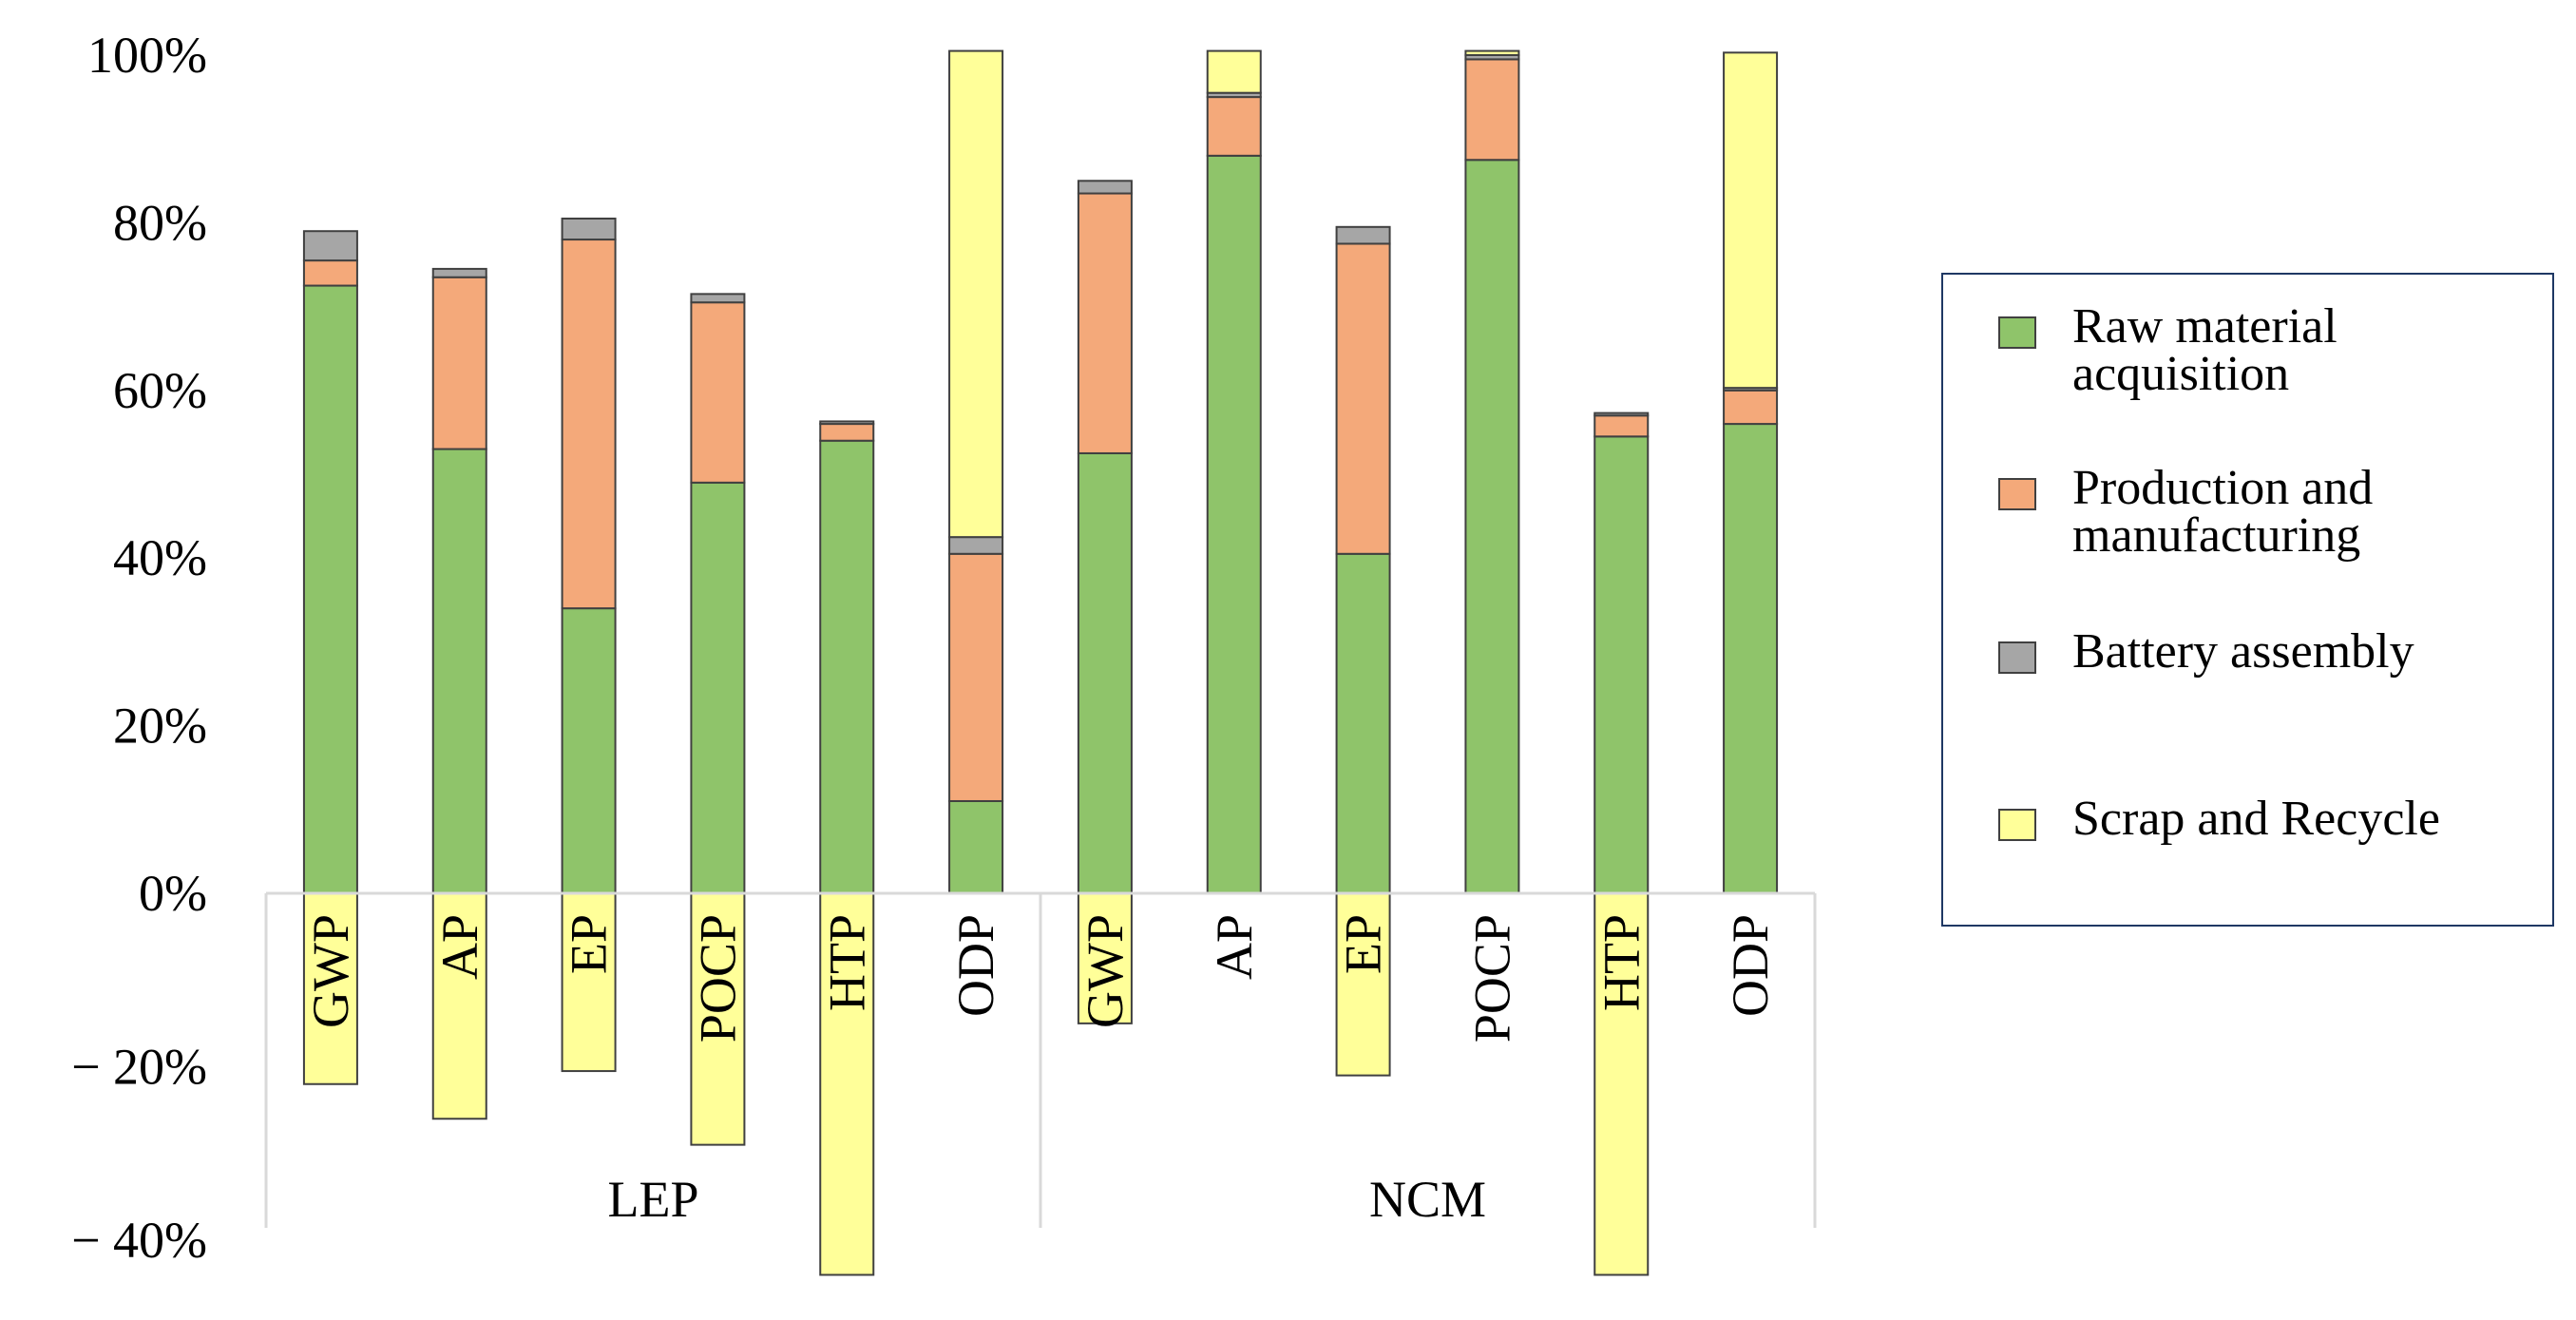  What do you see at coordinates (2256, 819) in the screenshot?
I see `legend-label-scrap-recycle: Scrap and Recycle` at bounding box center [2256, 819].